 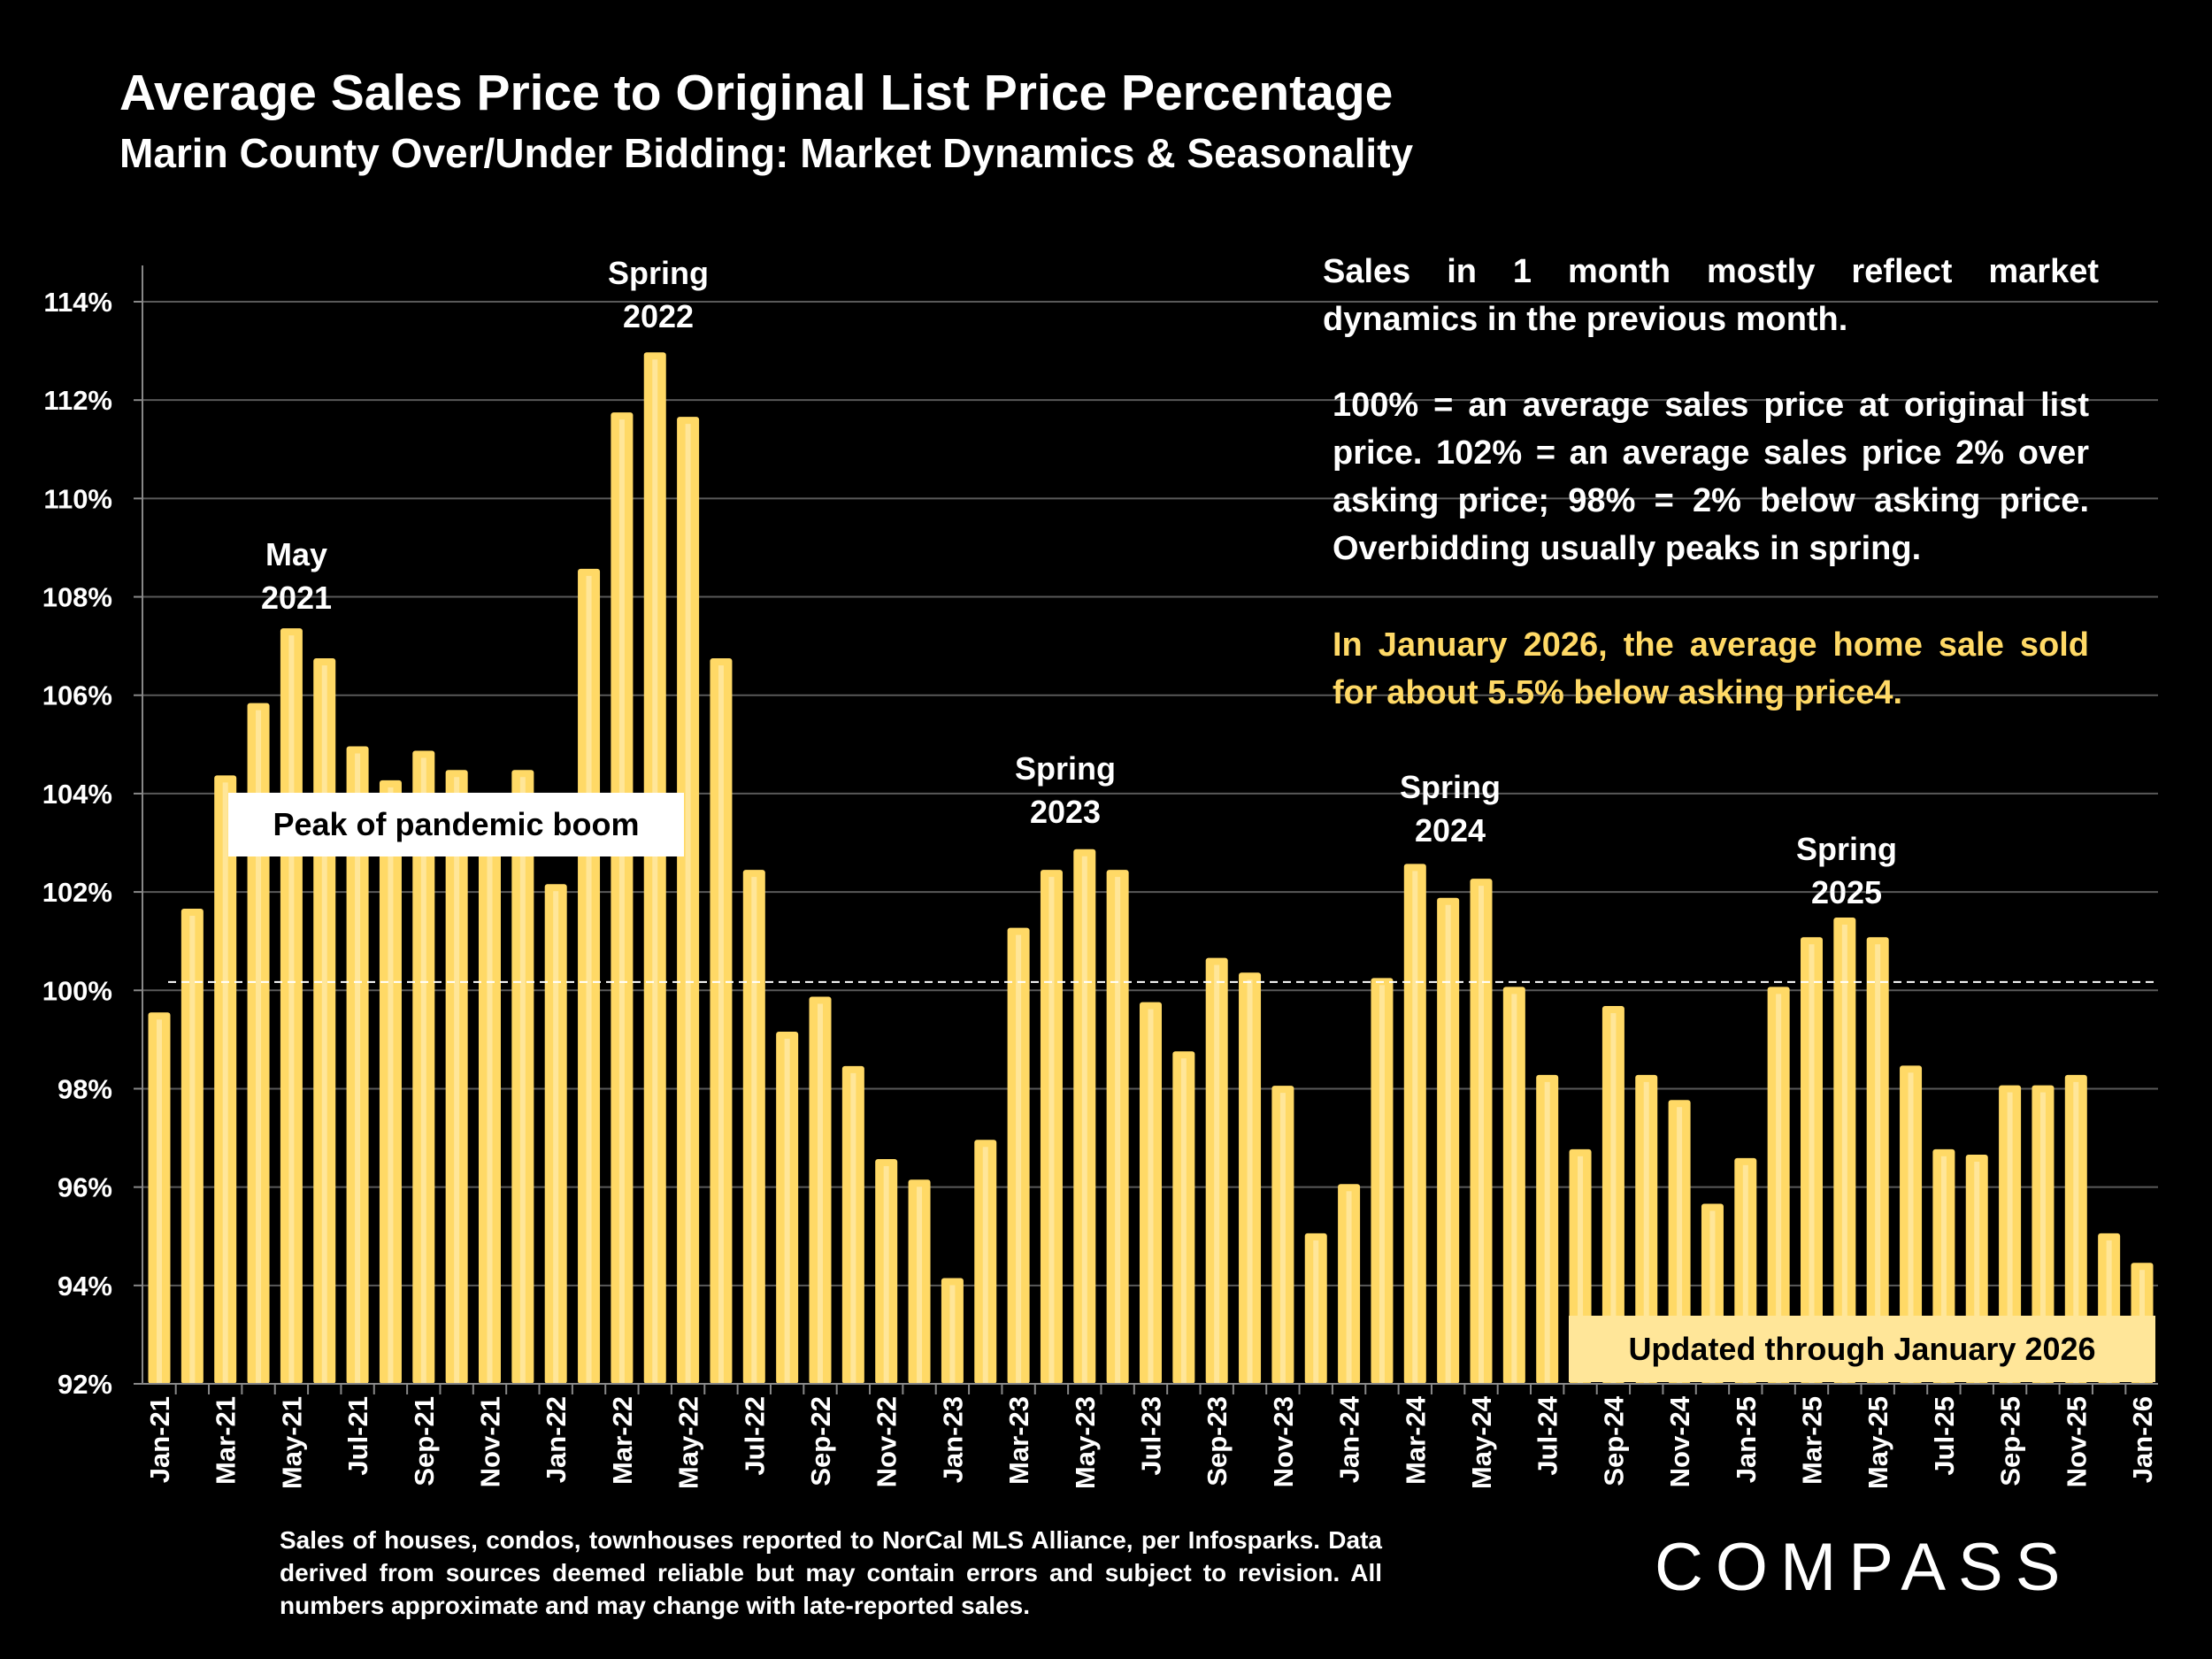 What do you see at coordinates (78, 303) in the screenshot?
I see `y-tick-label: 114%` at bounding box center [78, 303].